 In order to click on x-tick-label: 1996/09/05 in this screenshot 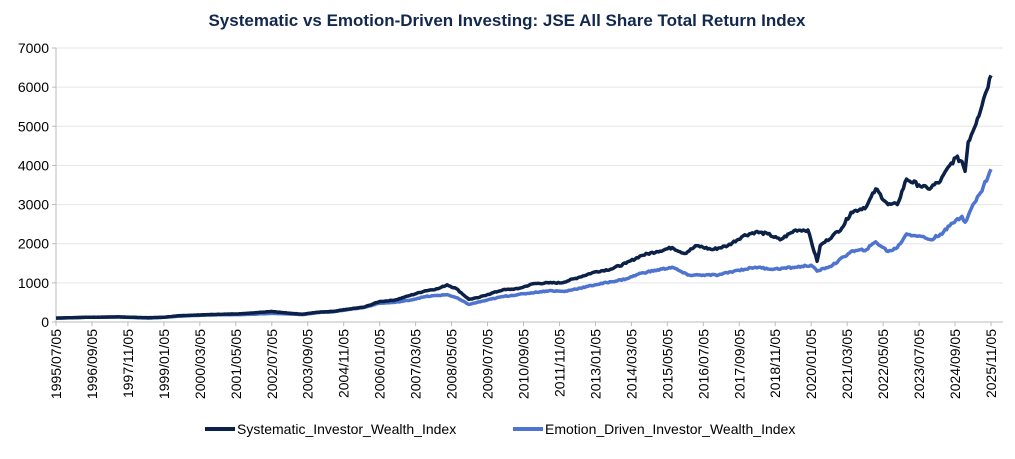, I will do `click(92, 364)`.